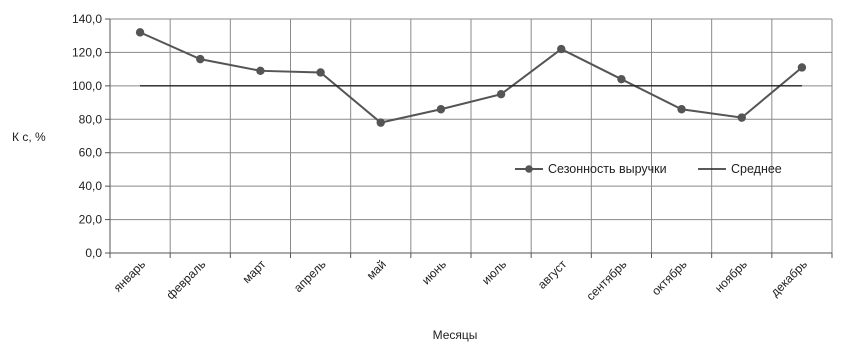  I want to click on y-tick-label: 140,0, so click(87, 19).